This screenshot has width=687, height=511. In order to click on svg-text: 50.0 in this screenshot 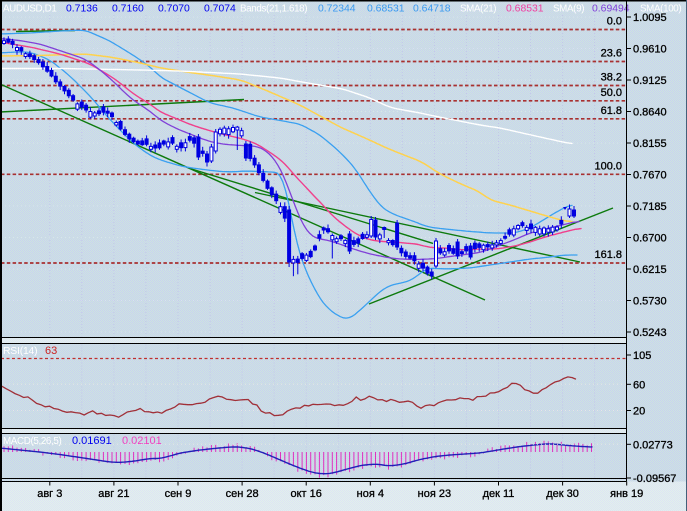, I will do `click(611, 93)`.